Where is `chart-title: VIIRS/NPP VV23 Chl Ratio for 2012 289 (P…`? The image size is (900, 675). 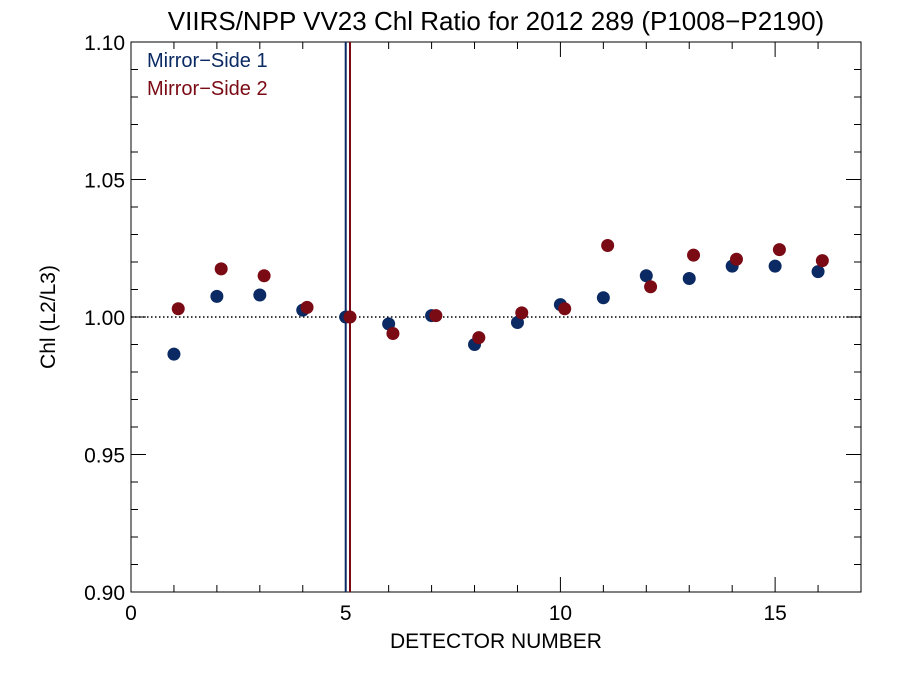
chart-title: VIIRS/NPP VV23 Chl Ratio for 2012 289 (P… is located at coordinates (496, 21).